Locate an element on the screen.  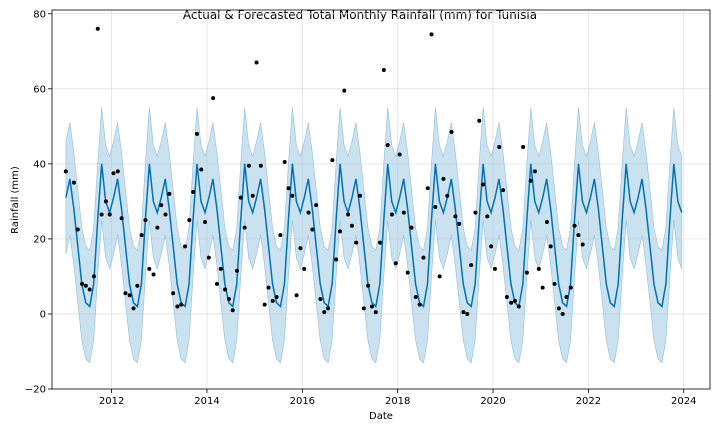
y-axis-ticks: −20 0 20 40 60 80 is located at coordinates (38, 202).